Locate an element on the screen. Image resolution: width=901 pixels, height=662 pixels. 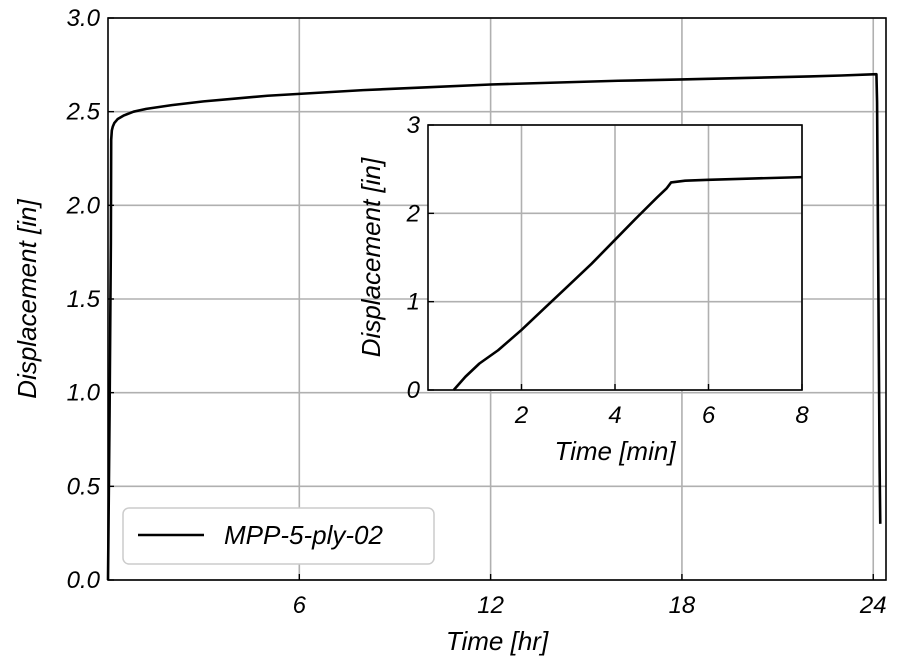
main-y-tick-label: 1.0 is located at coordinates (84, 393).